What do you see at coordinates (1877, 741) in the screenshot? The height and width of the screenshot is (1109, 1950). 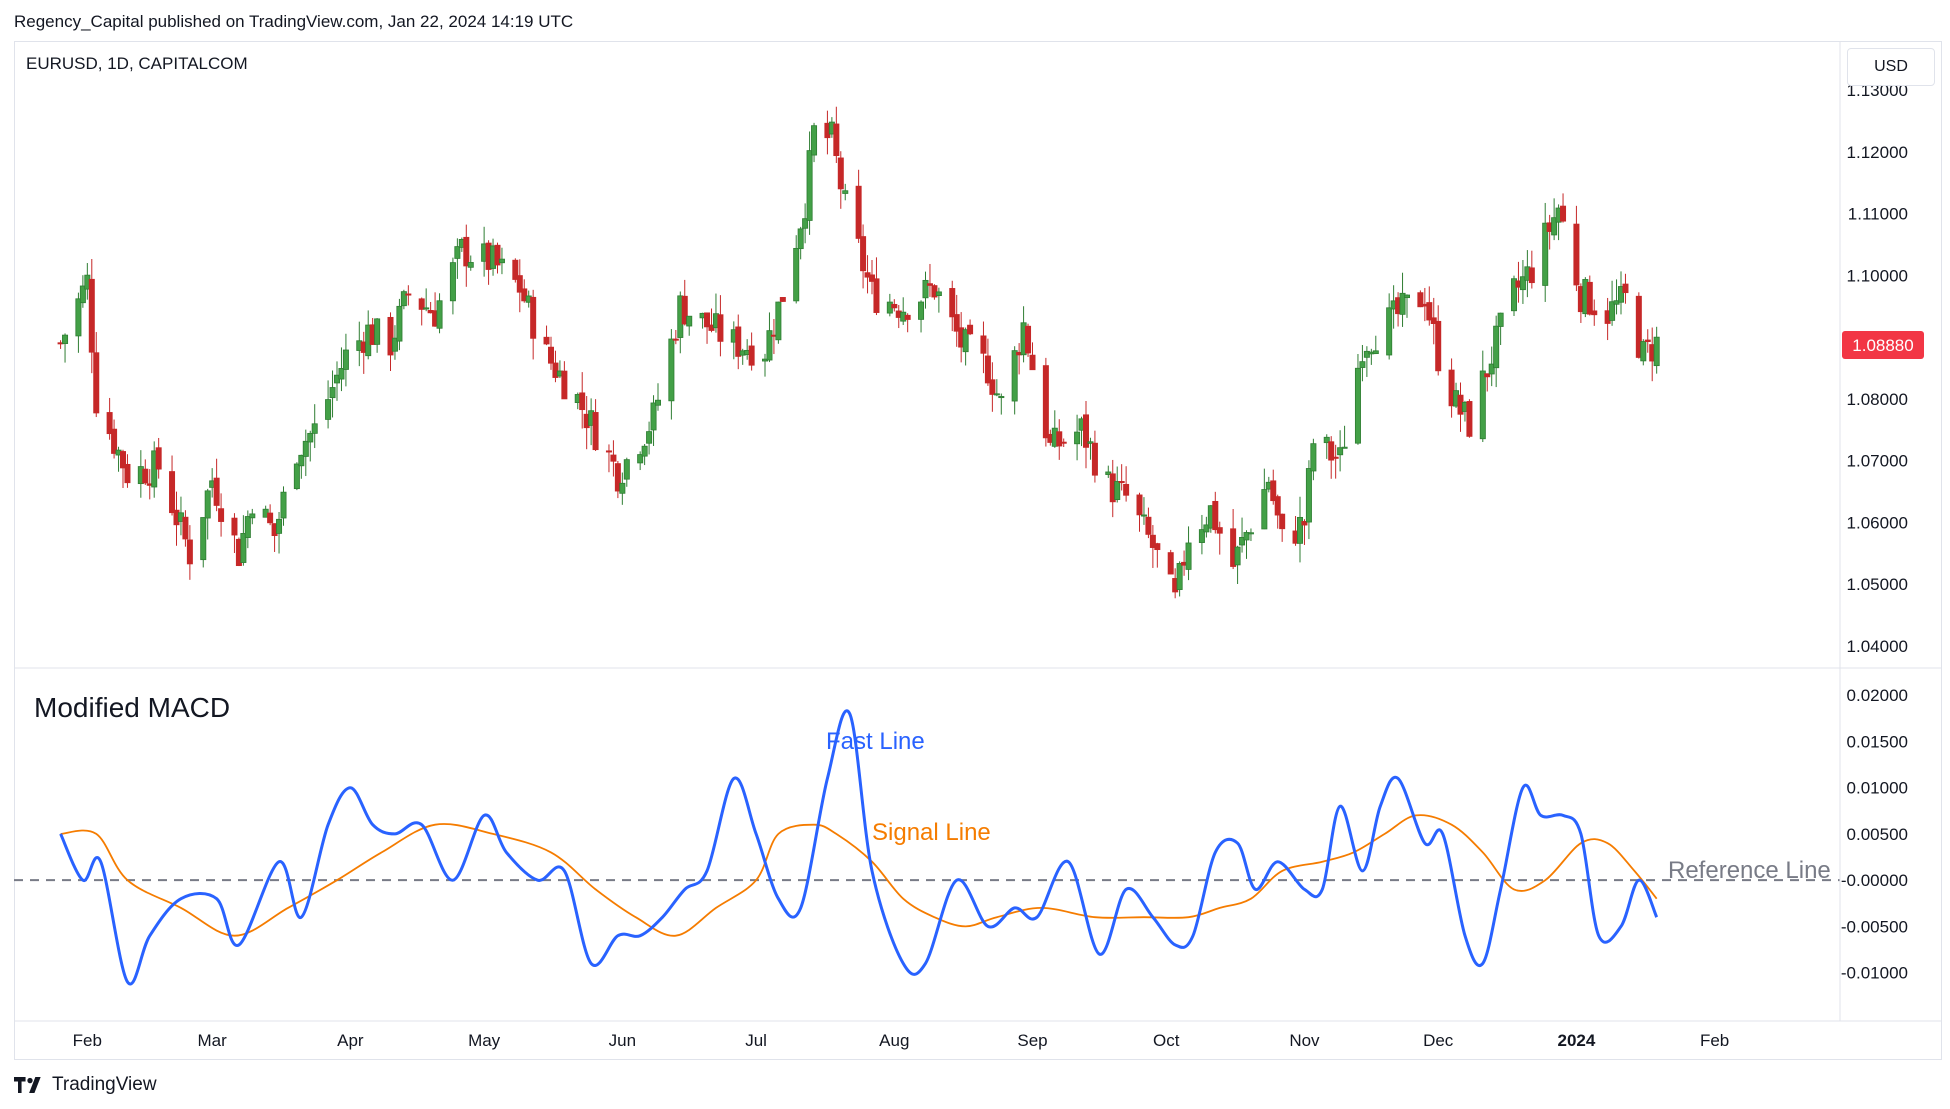 I see `macd-tick-label: 0.01500` at bounding box center [1877, 741].